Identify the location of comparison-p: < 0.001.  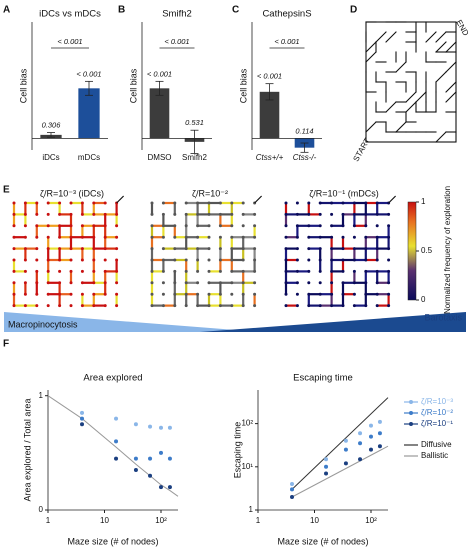
(176, 41).